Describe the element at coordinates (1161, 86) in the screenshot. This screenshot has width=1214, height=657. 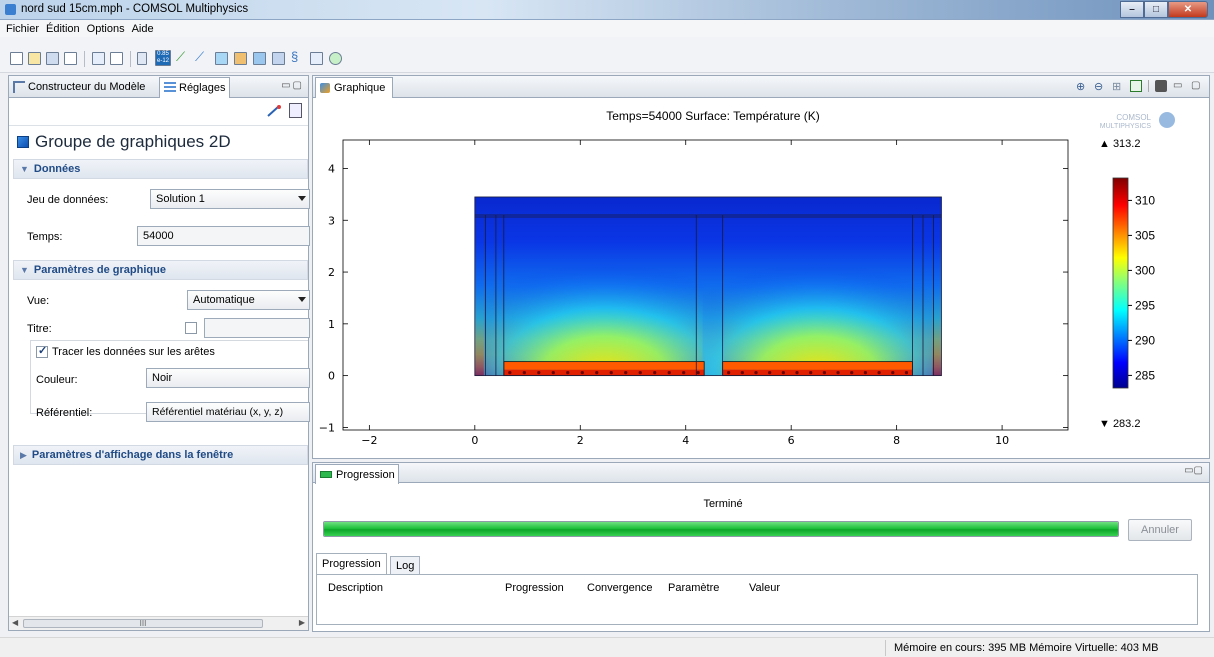
I see `camera-icon` at that location.